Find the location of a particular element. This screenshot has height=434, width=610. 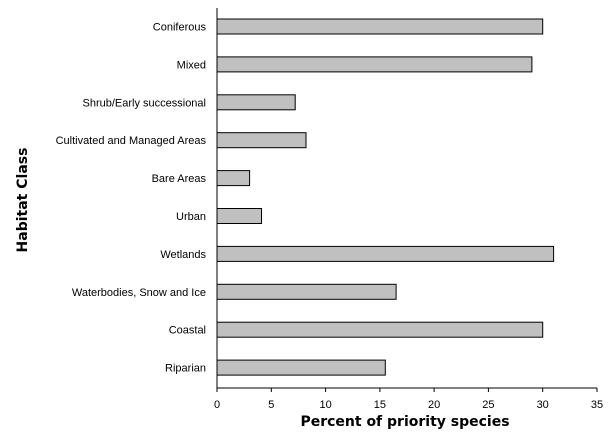

bar-coniferous is located at coordinates (380, 26).